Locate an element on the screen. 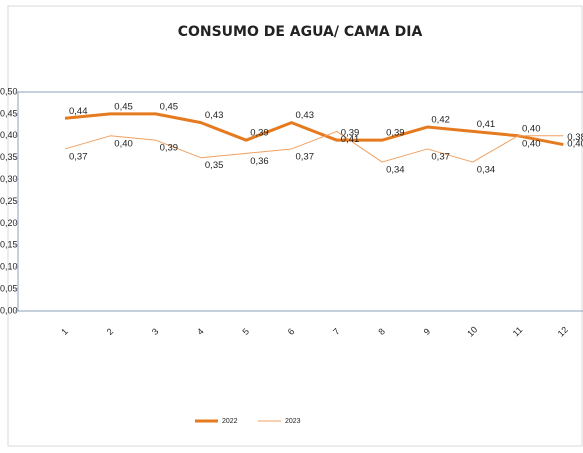 This screenshot has width=583, height=453. x-tick-label: 3 is located at coordinates (155, 331).